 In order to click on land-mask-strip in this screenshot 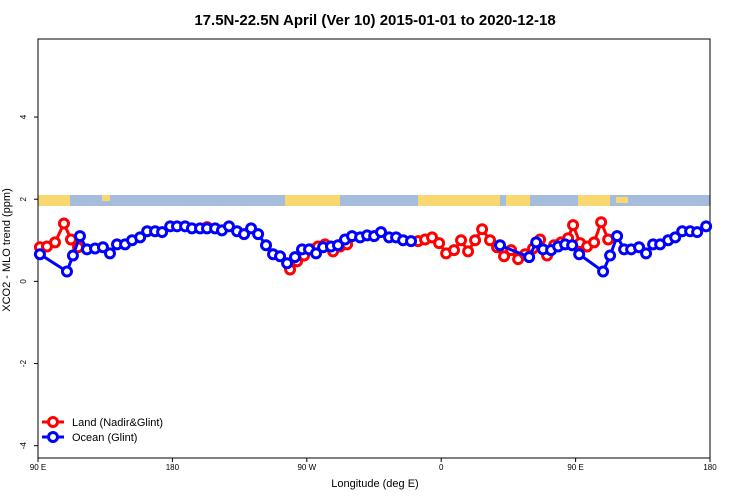, I will do `click(374, 200)`.